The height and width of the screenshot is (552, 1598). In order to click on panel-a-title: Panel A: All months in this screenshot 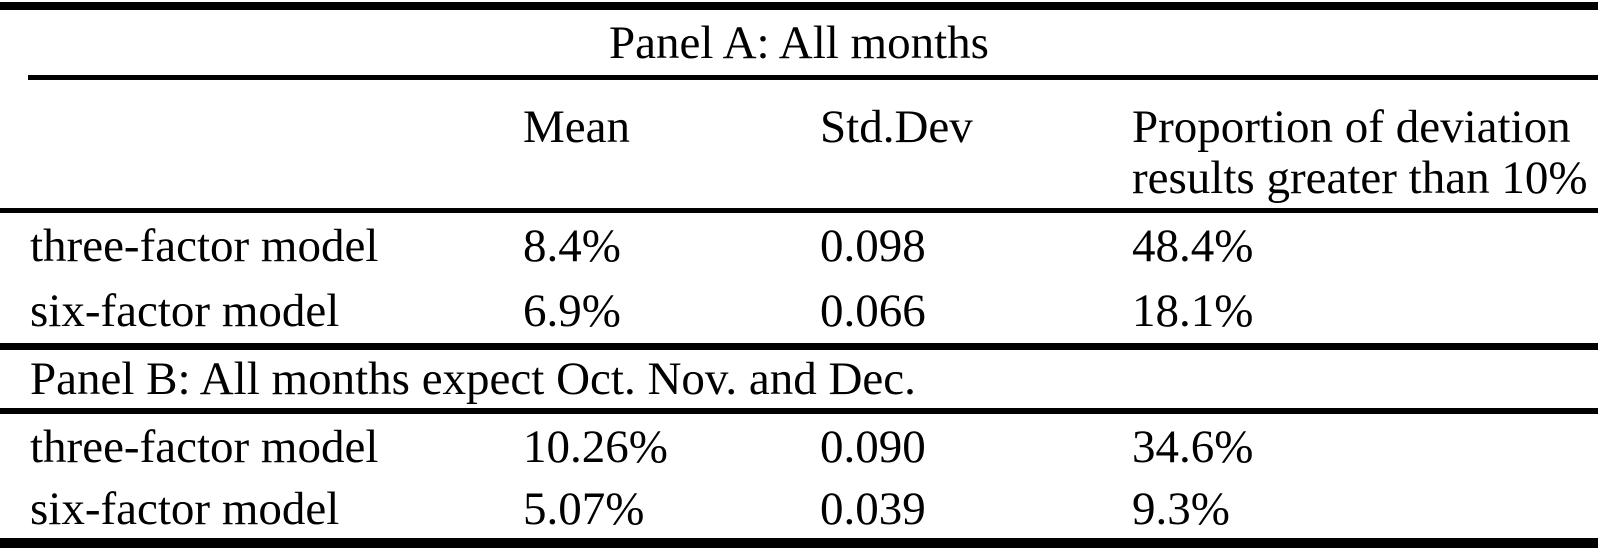, I will do `click(799, 42)`.